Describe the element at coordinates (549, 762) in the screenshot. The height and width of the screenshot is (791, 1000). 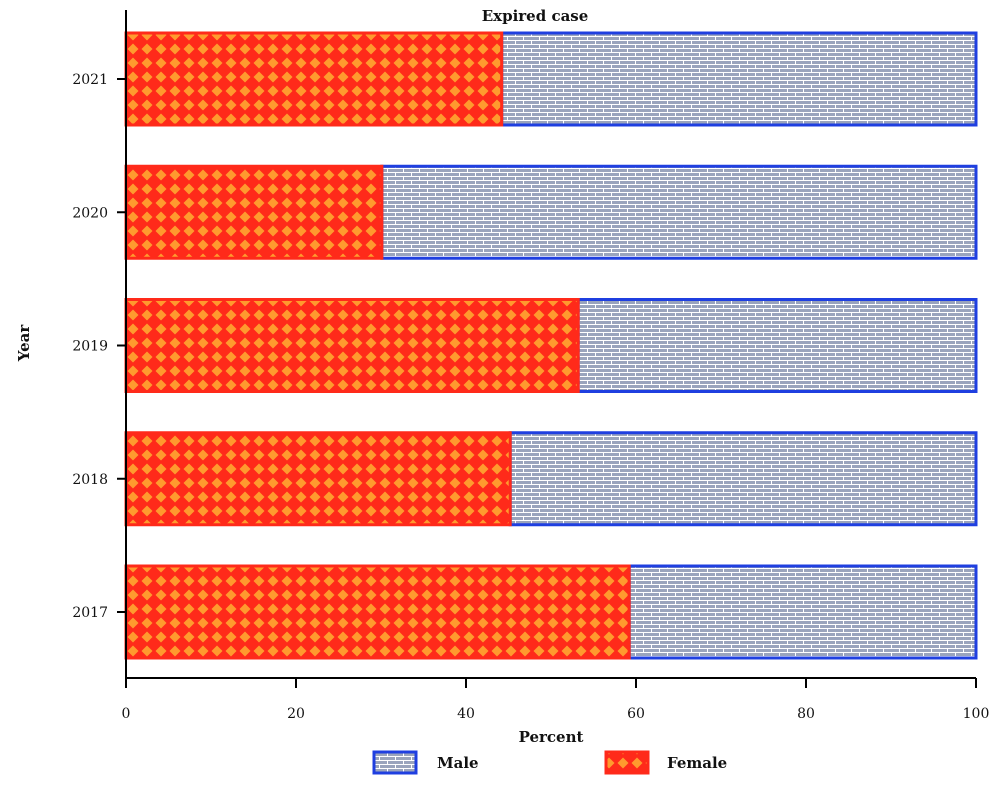
I see `legend: Male Female` at that location.